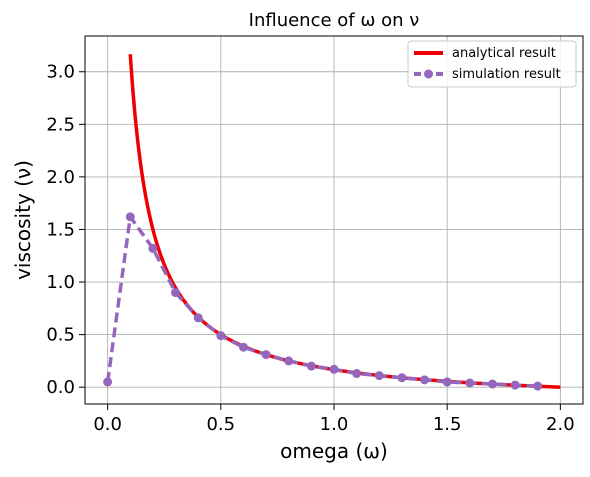 Image resolution: width=590 pixels, height=477 pixels. What do you see at coordinates (60, 177) in the screenshot?
I see `y-tick-label: 2.0` at bounding box center [60, 177].